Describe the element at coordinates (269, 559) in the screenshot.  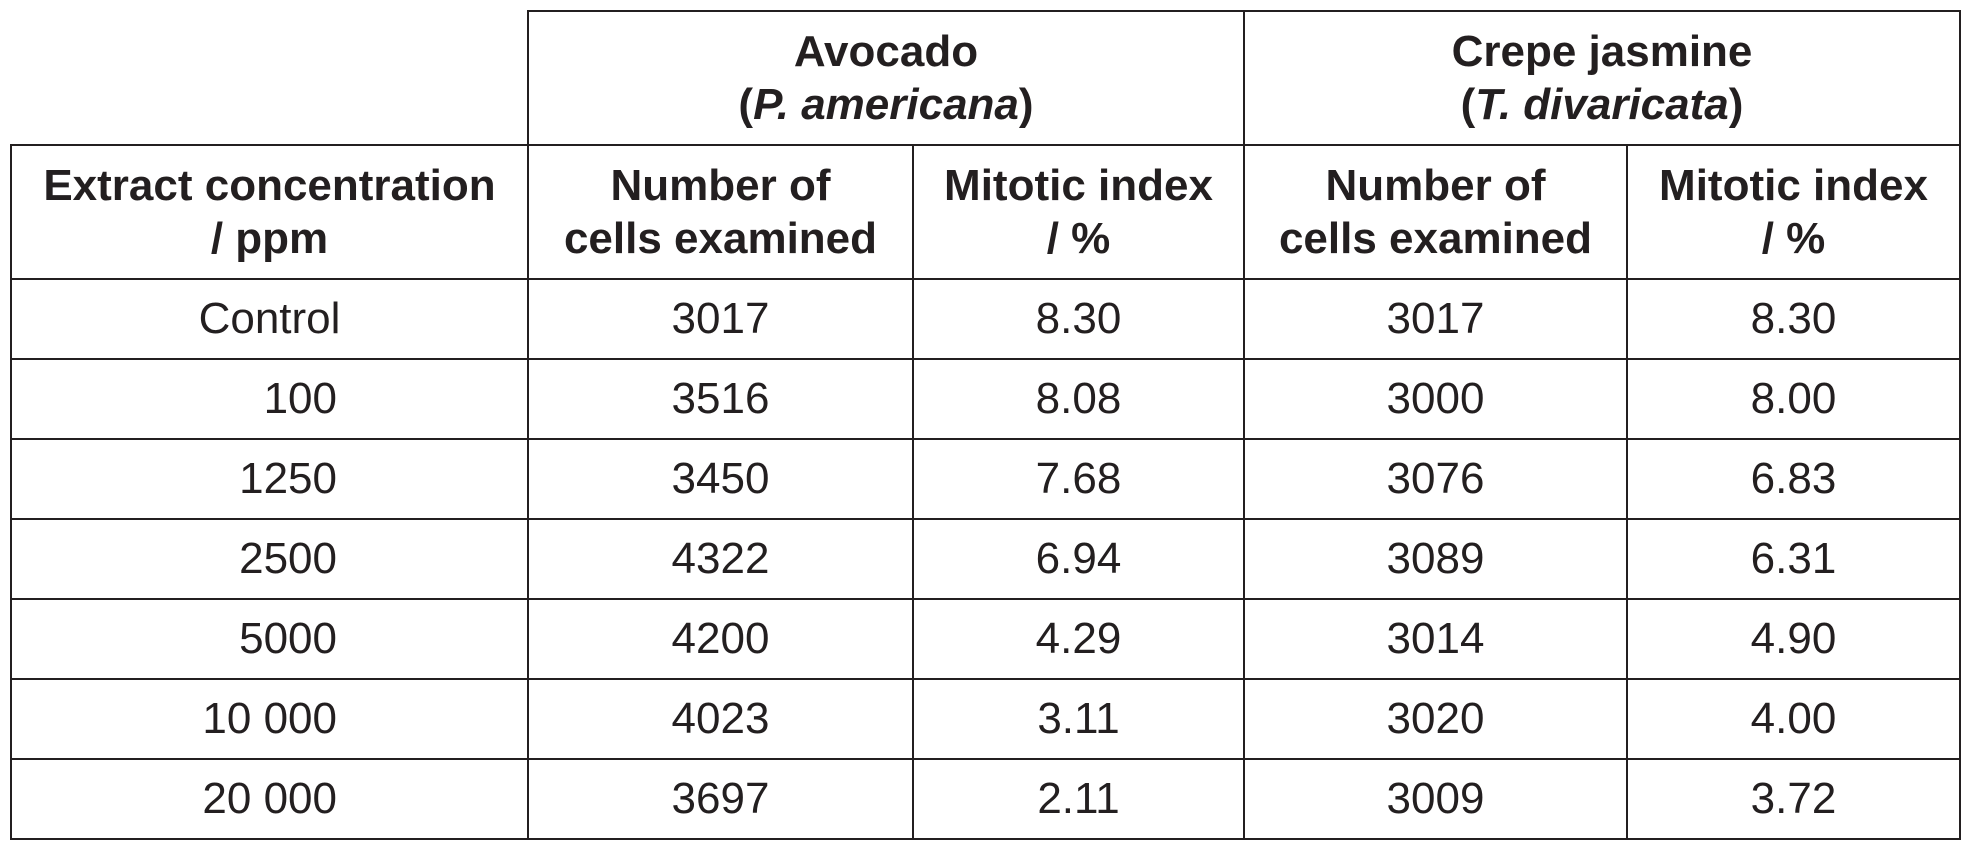
I see `concentration-cell: 2500` at that location.